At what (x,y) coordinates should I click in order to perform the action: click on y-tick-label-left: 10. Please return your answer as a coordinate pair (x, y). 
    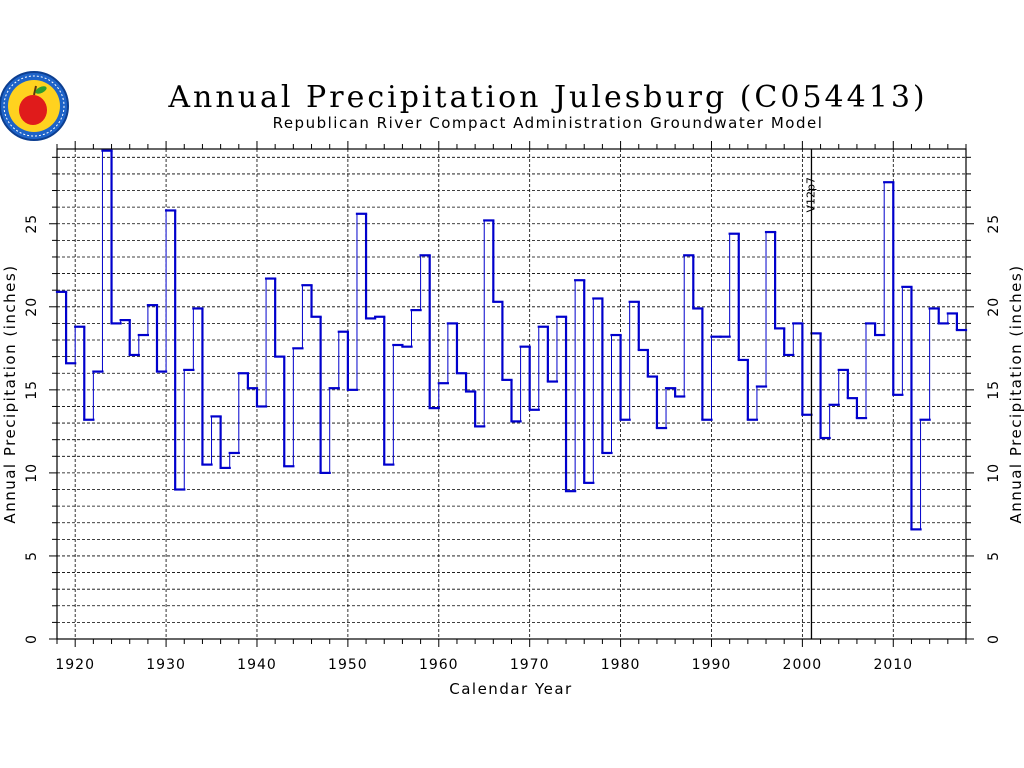
    Looking at the image, I should click on (32, 473).